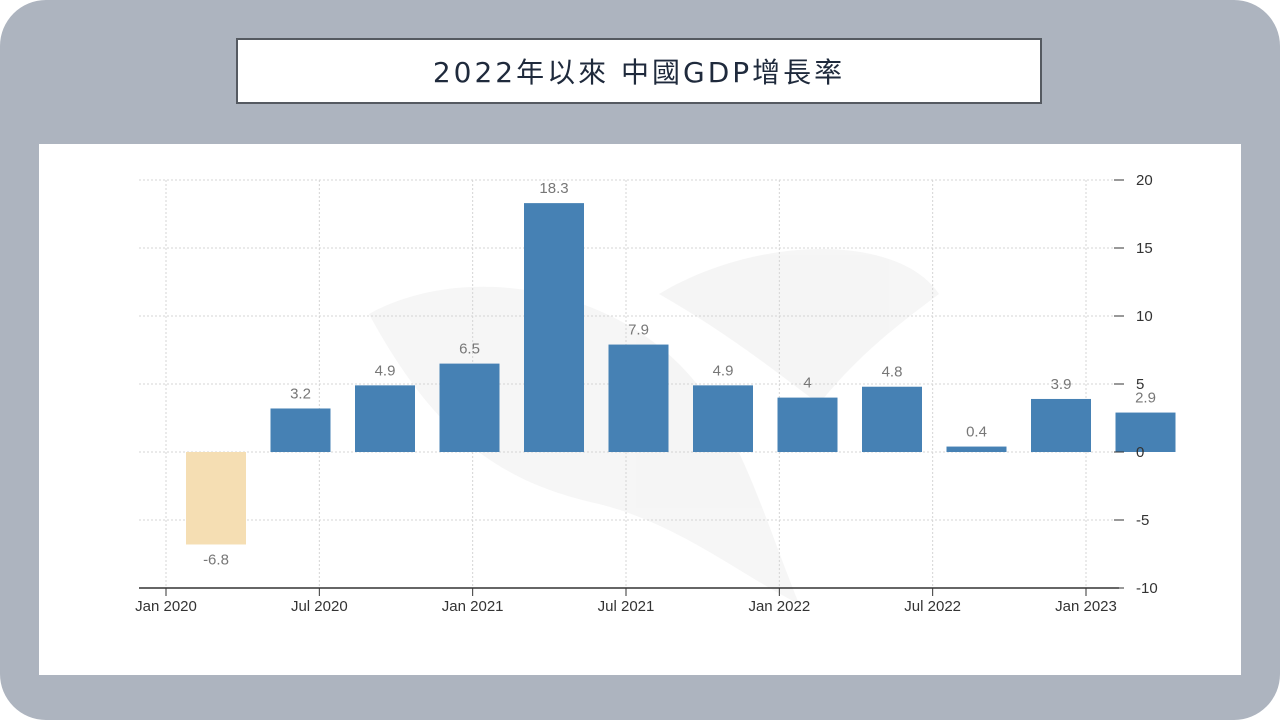  I want to click on chart-title: 2022年以來 中國GDP增長率, so click(639, 72).